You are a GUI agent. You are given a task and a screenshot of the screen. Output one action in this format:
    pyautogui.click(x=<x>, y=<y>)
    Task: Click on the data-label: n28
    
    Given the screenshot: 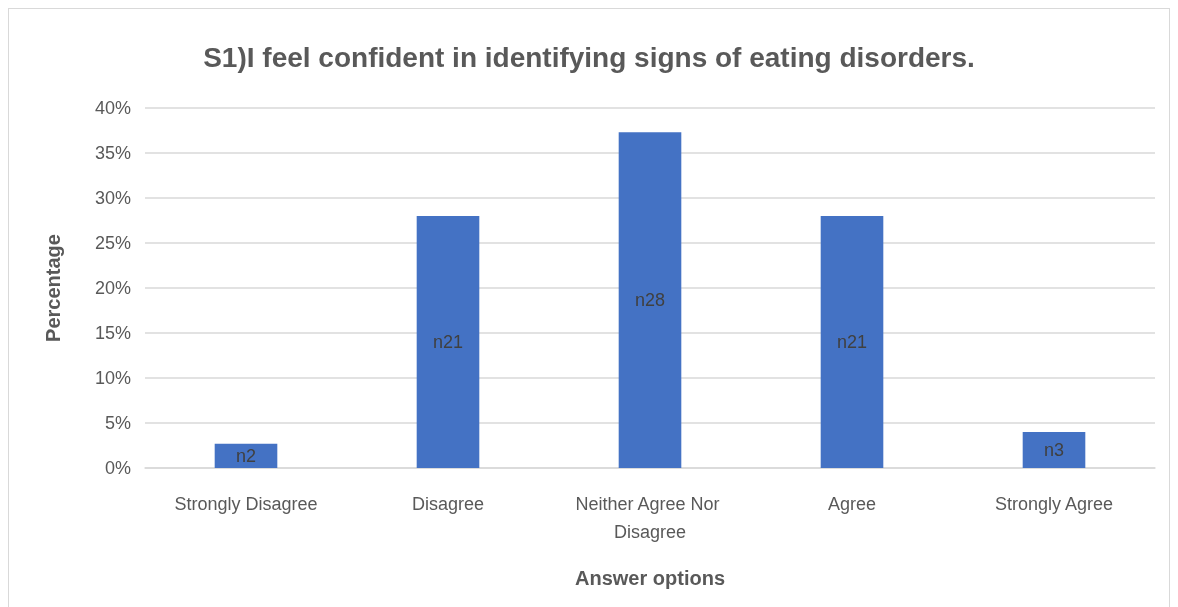 What is the action you would take?
    pyautogui.click(x=650, y=300)
    